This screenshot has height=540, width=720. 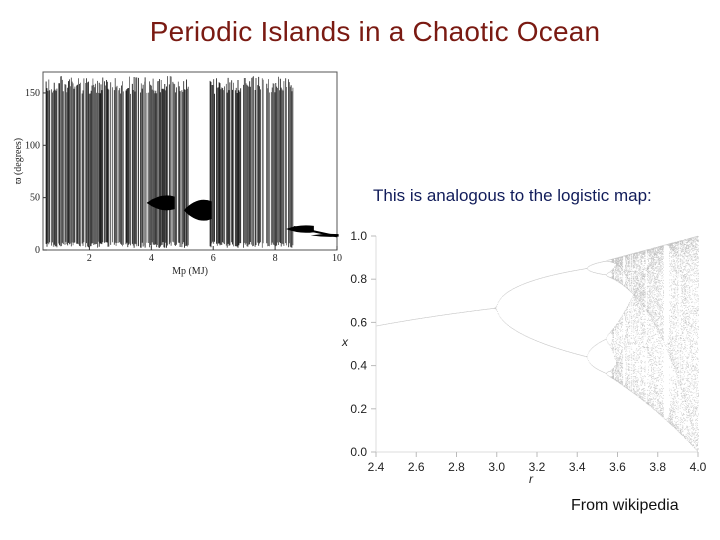 What do you see at coordinates (376, 467) in the screenshot?
I see `x-tick-label: 2.4` at bounding box center [376, 467].